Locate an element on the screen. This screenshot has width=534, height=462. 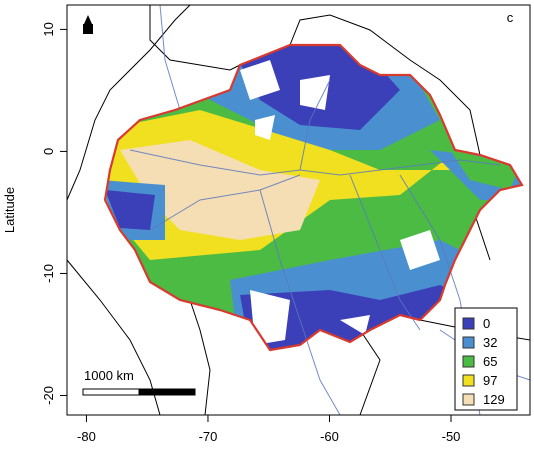
legend: 0 32 65 97 129 is located at coordinates (486, 359).